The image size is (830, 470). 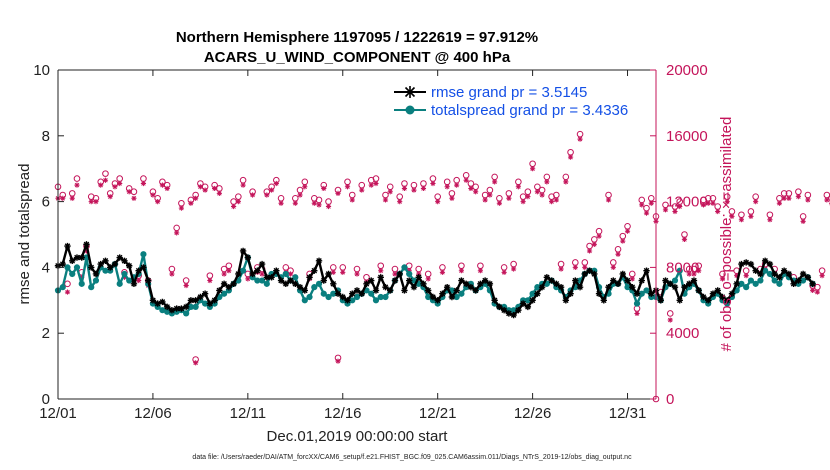 What do you see at coordinates (46, 267) in the screenshot?
I see `y-left-tick-label: 4` at bounding box center [46, 267].